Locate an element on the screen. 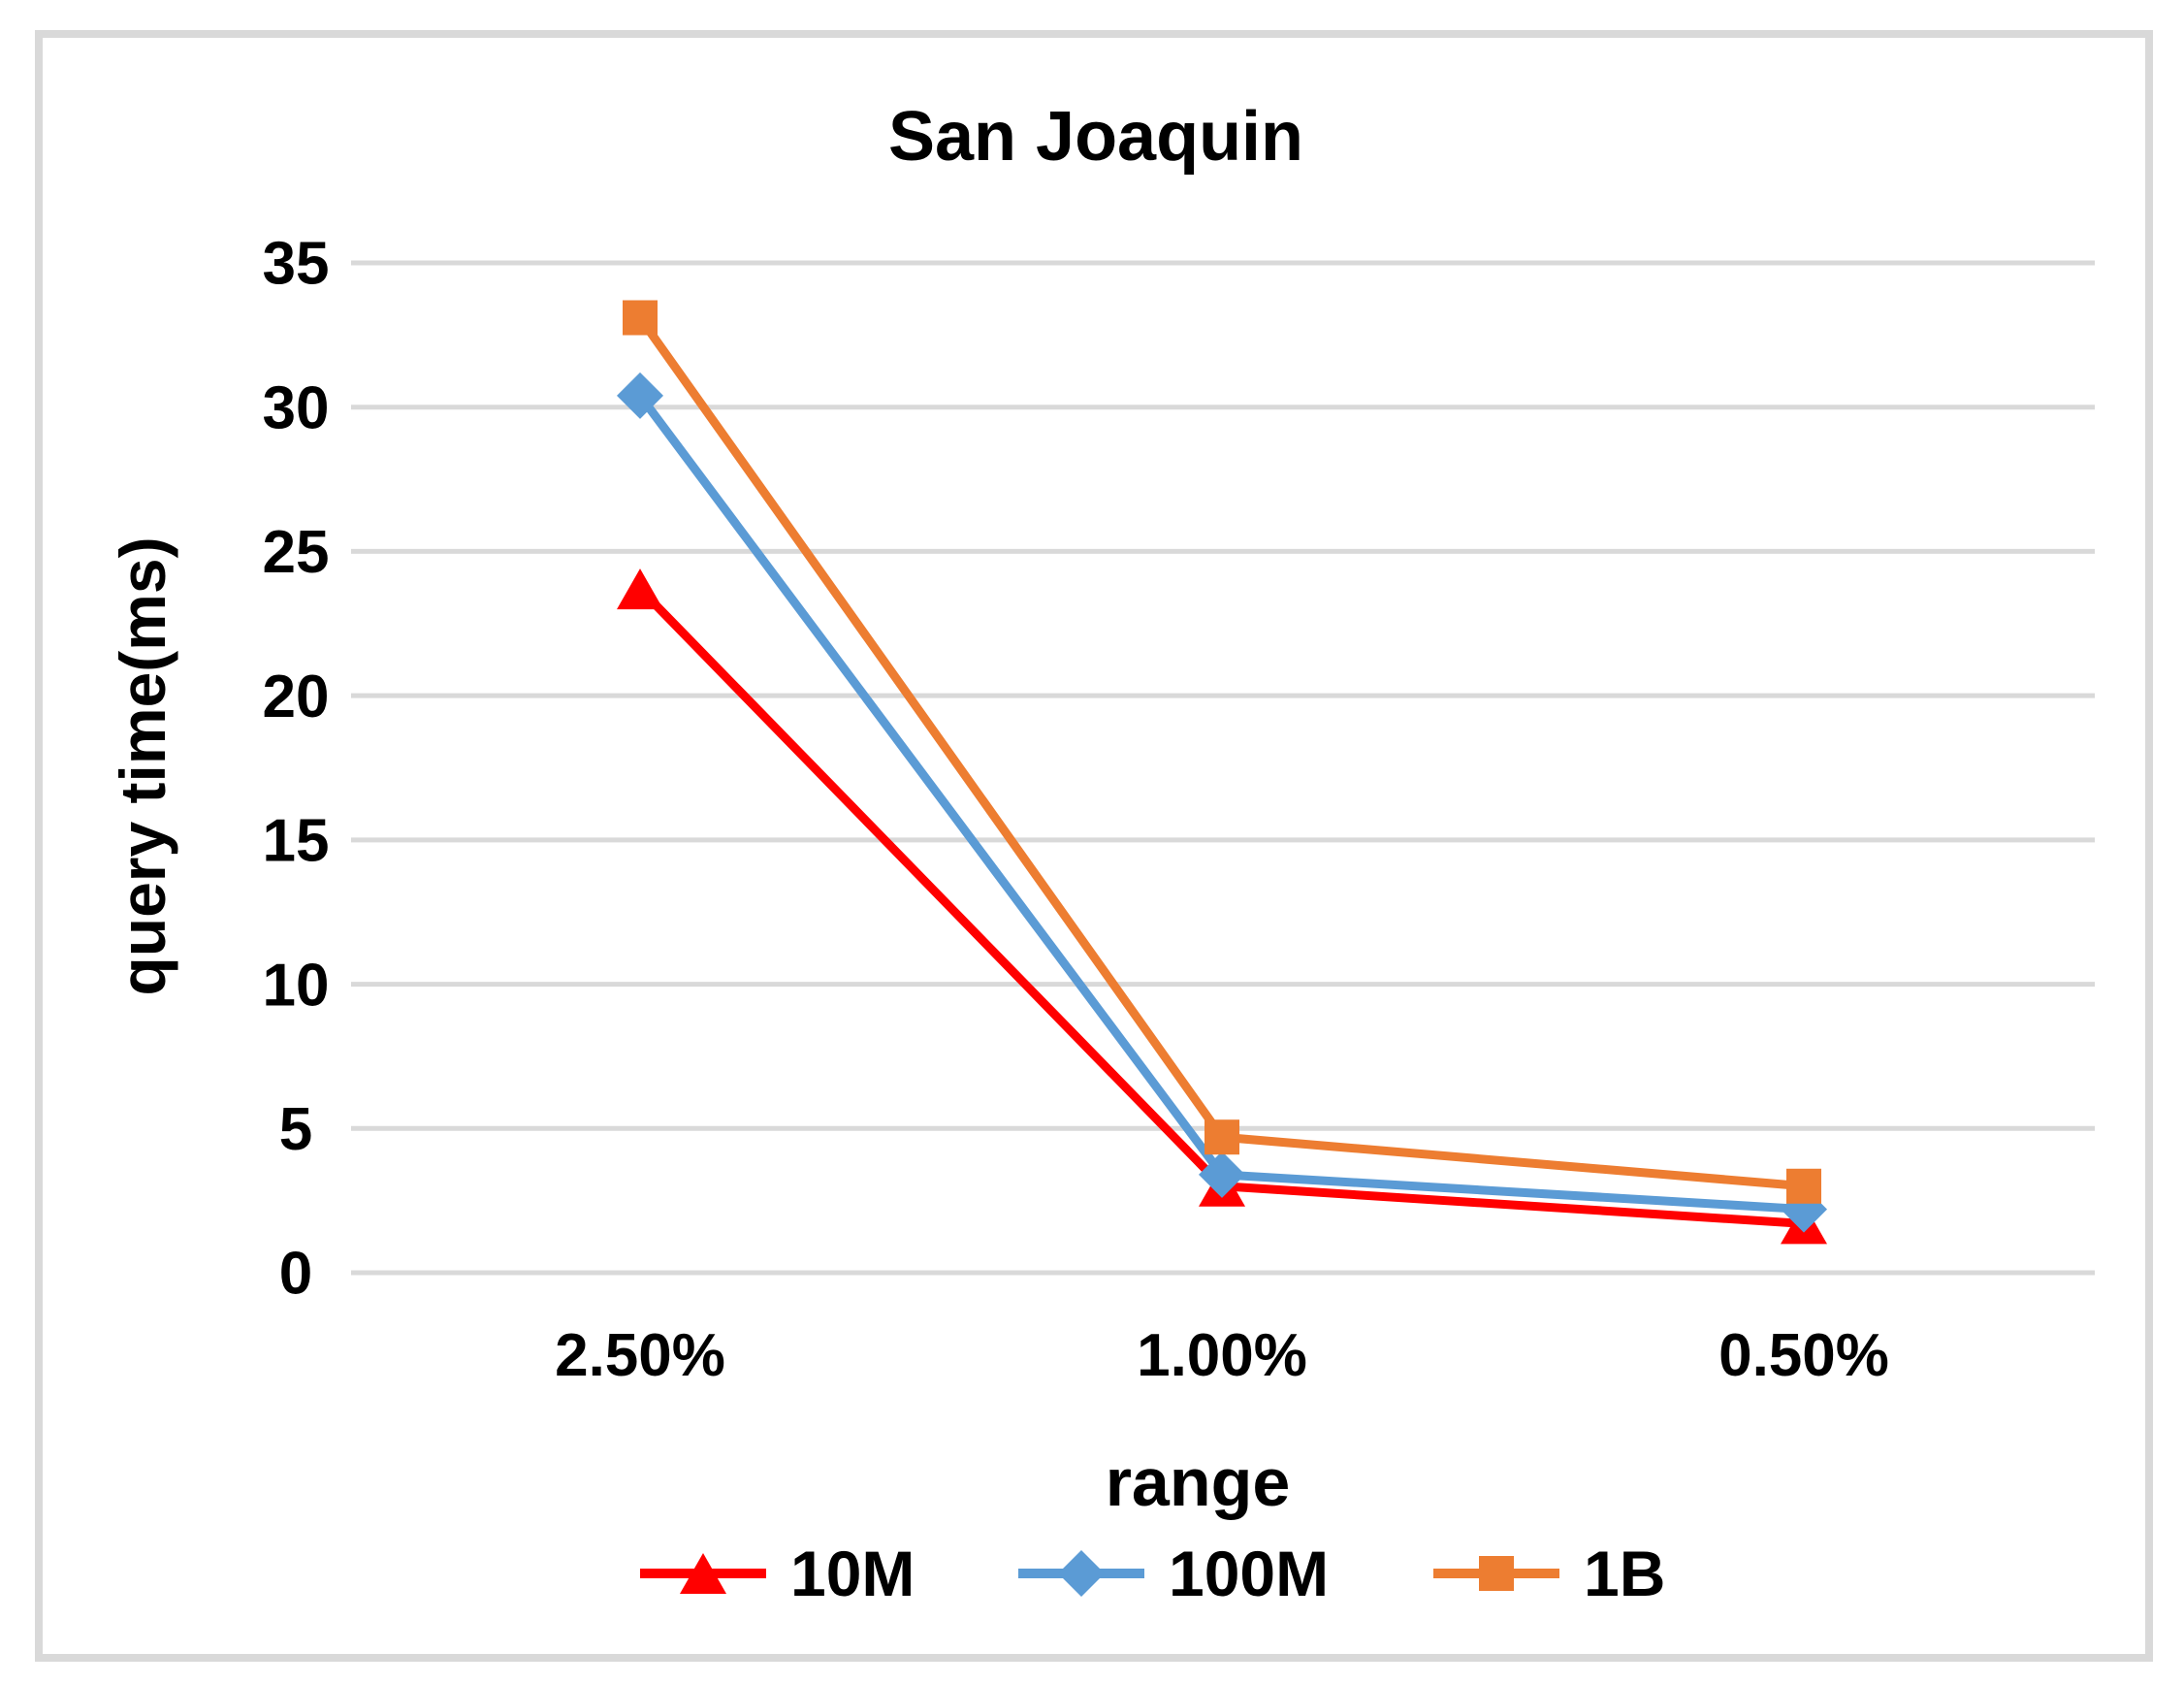  legend: 10M 100M 1B is located at coordinates (1152, 1573).